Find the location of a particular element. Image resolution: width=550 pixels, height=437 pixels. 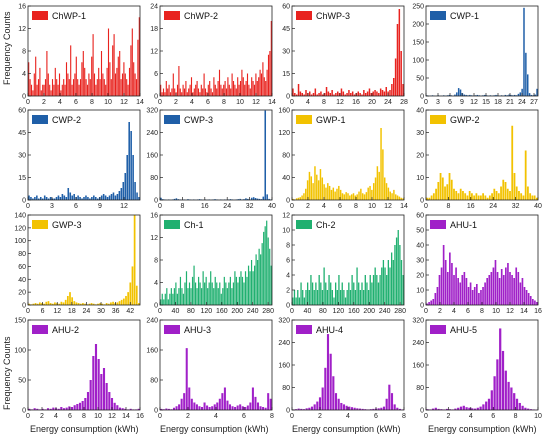

legend-label: Ch-1 is located at coordinates (194, 225).